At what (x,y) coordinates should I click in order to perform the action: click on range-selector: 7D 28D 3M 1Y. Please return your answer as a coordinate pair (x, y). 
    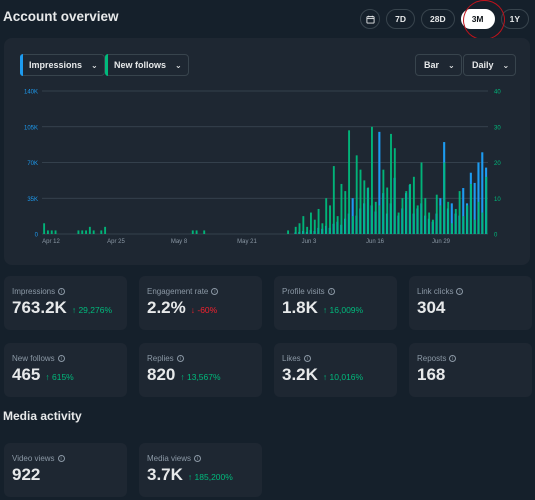
    Looking at the image, I should click on (444, 19).